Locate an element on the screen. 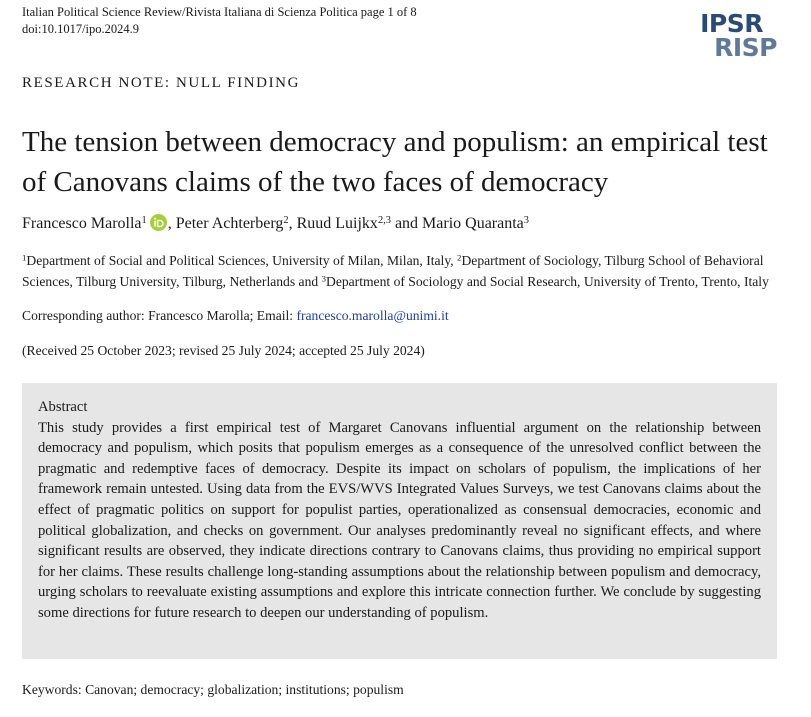 The image size is (811, 717). author-affiliation-number: 2 is located at coordinates (286, 220).